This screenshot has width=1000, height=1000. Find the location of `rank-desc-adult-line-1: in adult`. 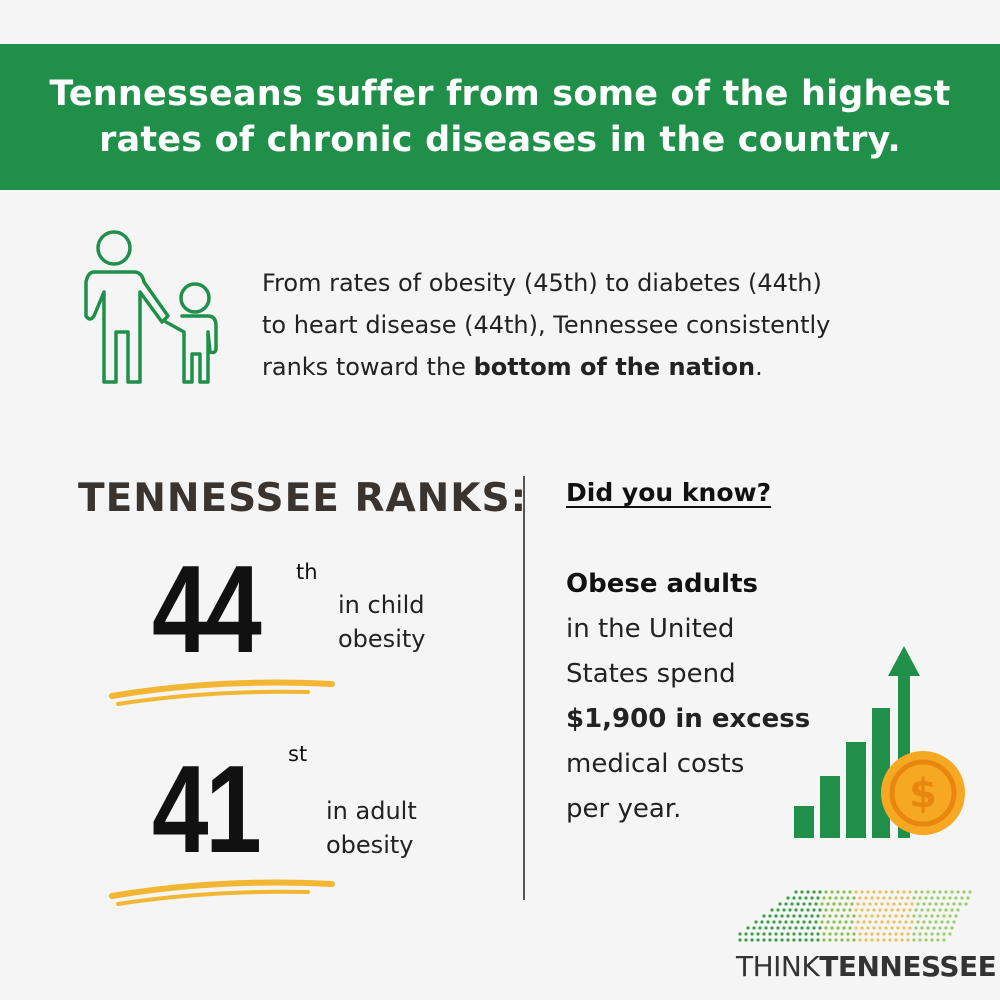

rank-desc-adult-line-1: in adult is located at coordinates (371, 811).